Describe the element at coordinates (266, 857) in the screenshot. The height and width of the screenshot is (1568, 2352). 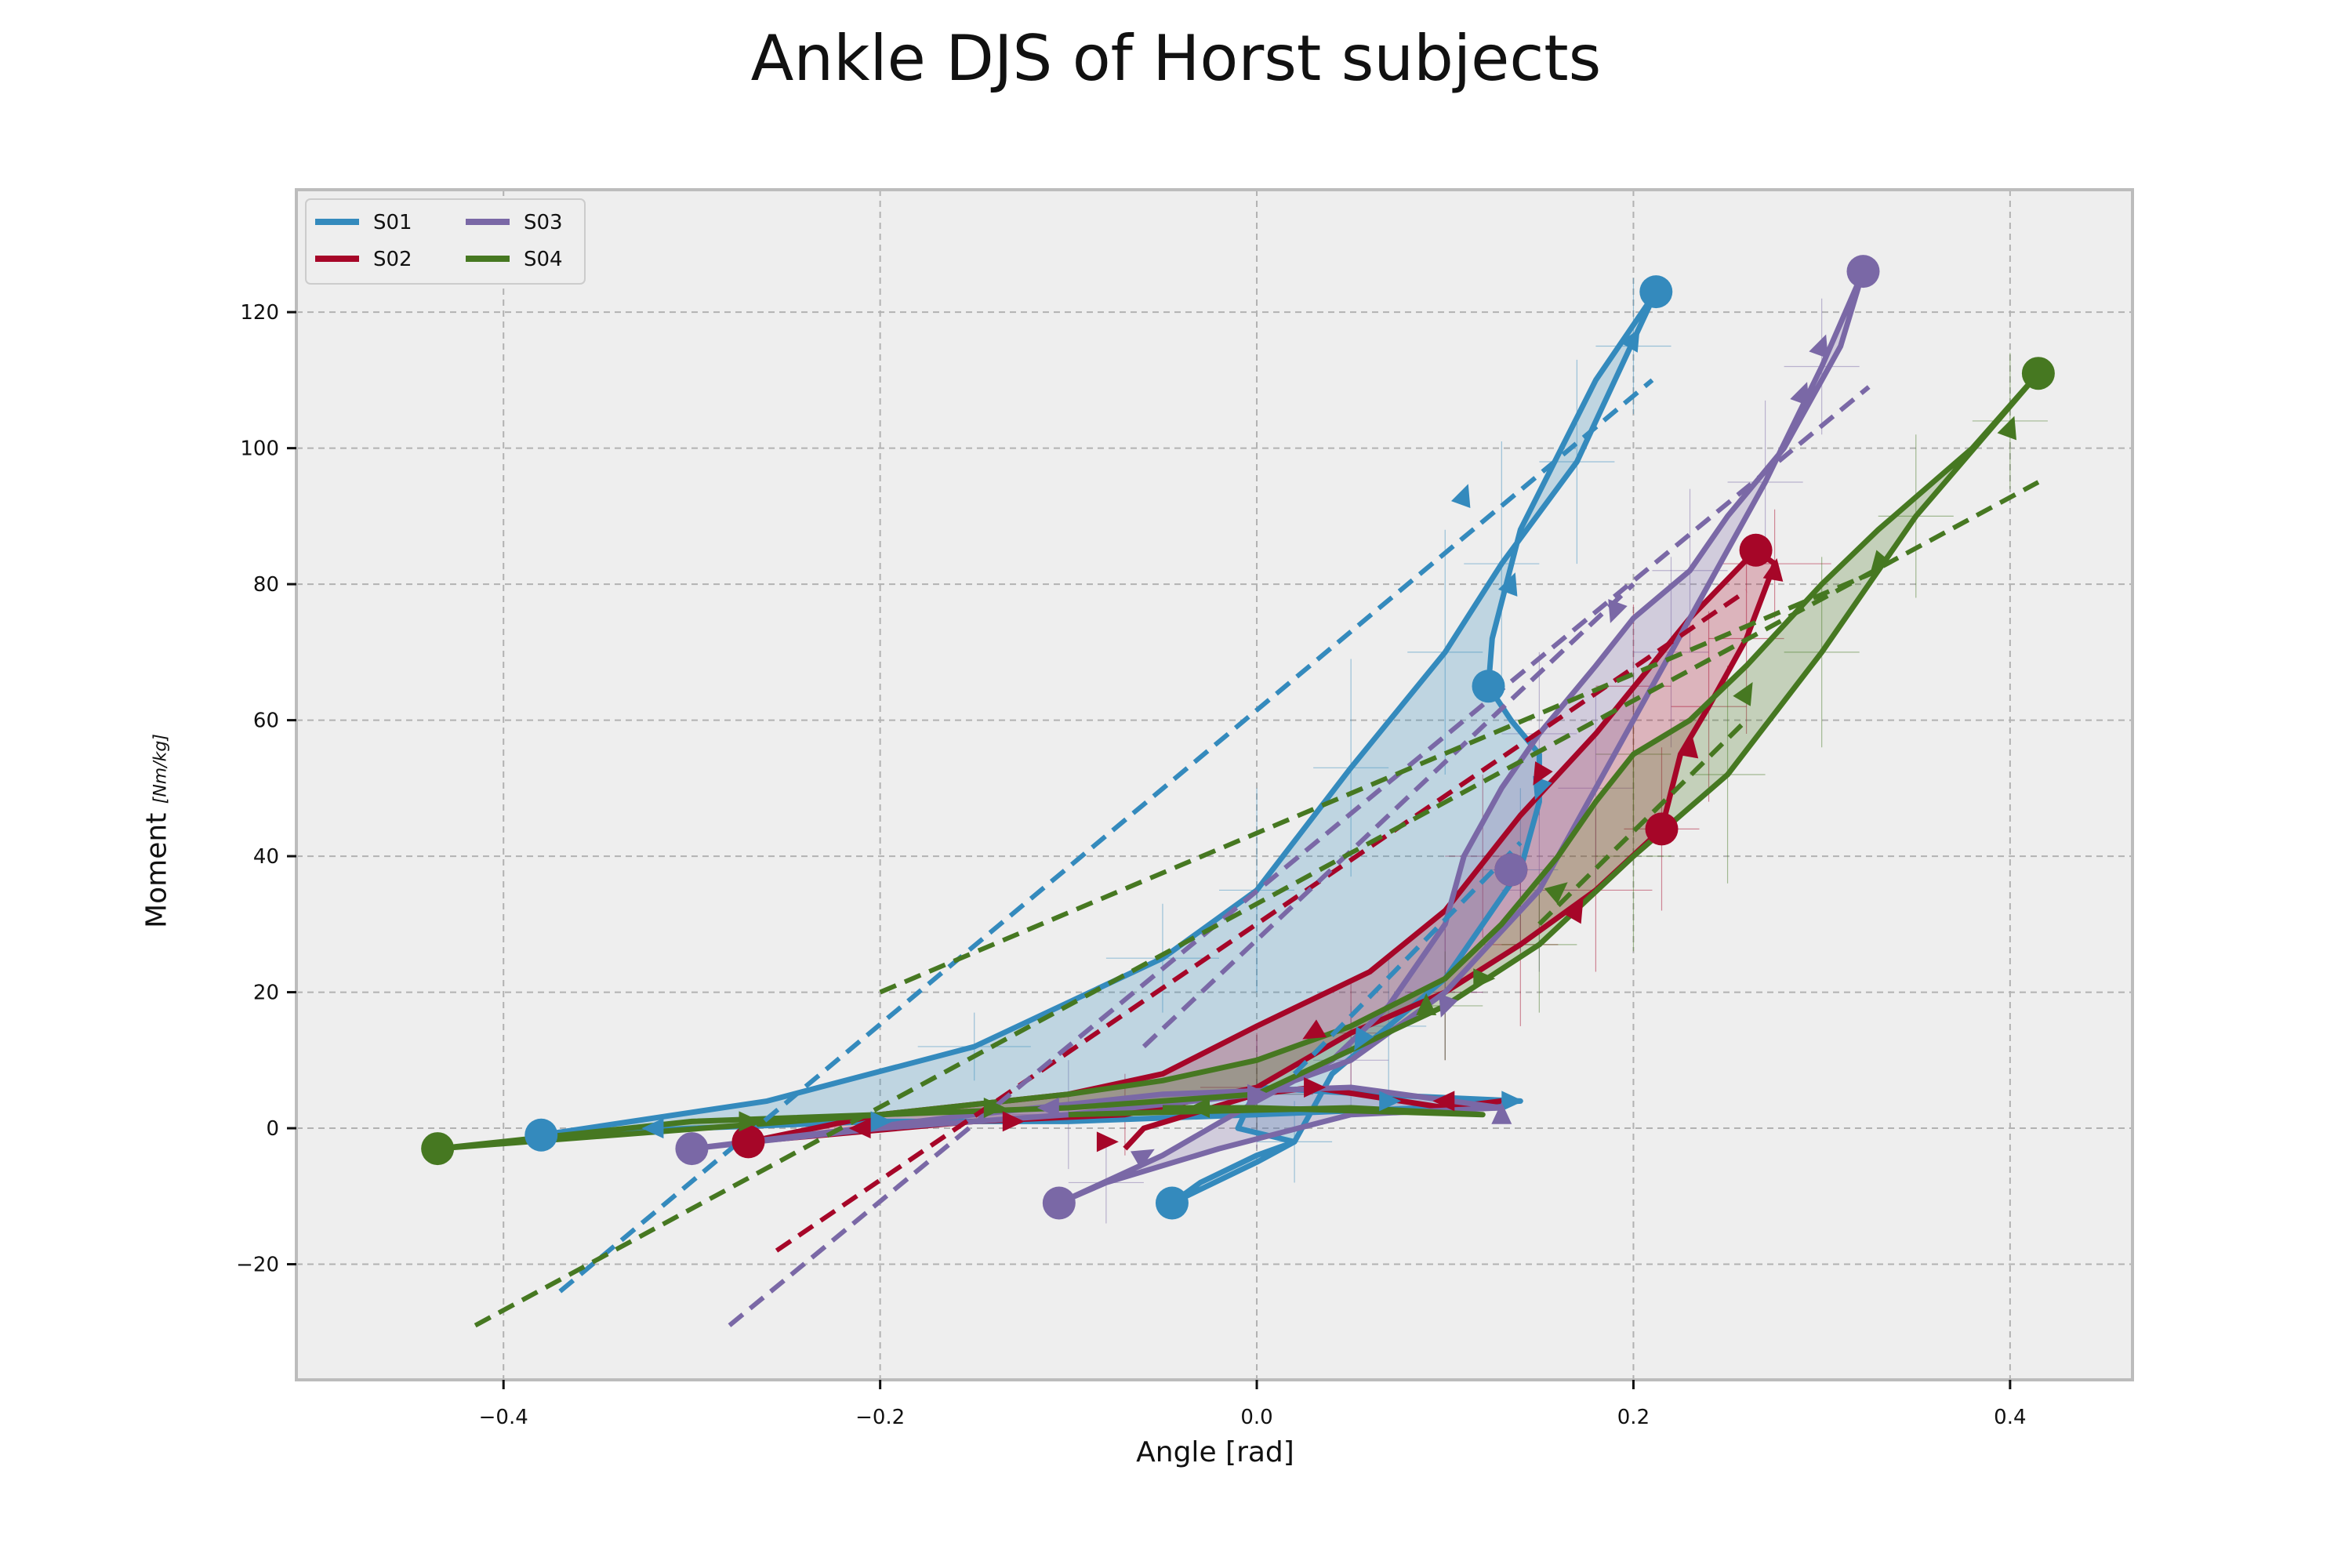
I see `y-tick-label: 40` at that location.